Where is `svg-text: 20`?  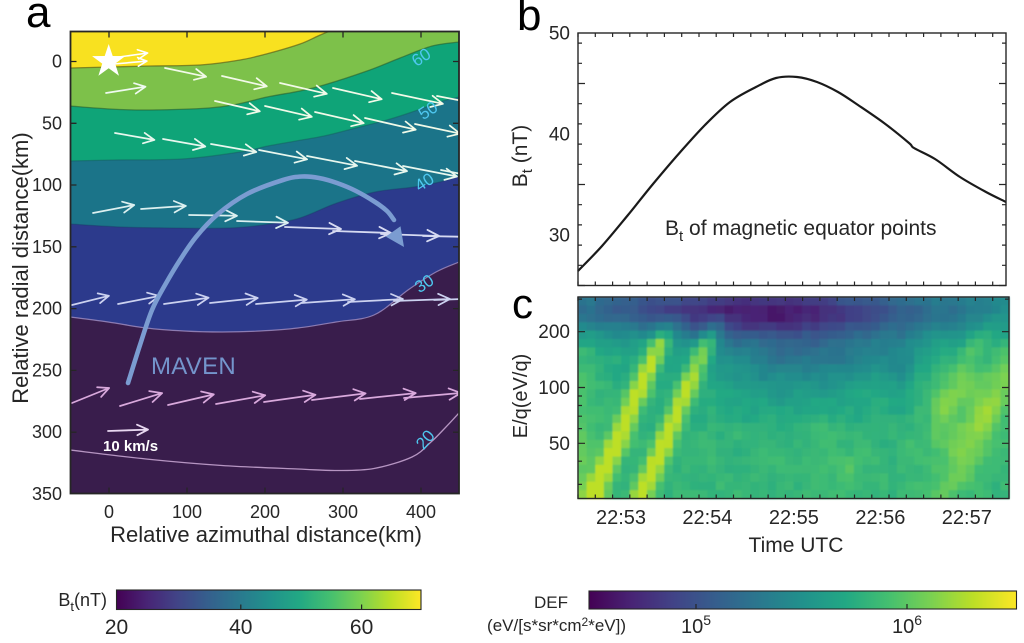
svg-text: 20 is located at coordinates (116, 627).